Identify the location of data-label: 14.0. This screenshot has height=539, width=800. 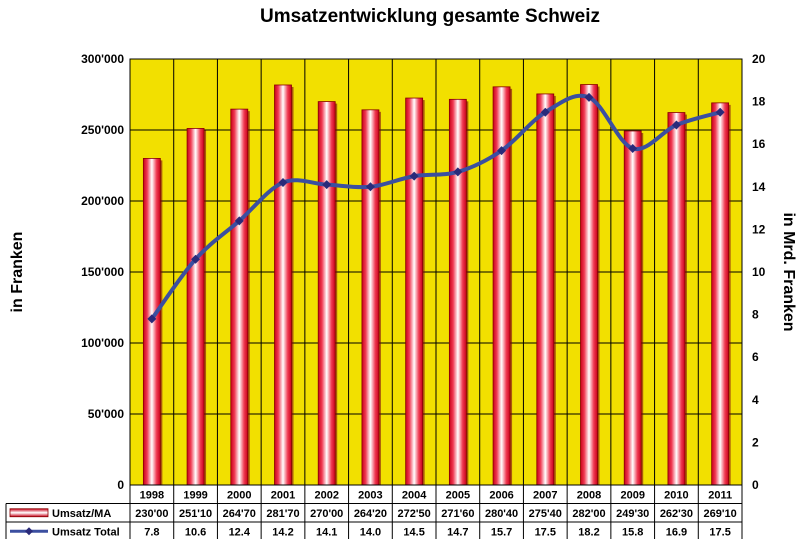
(370, 532).